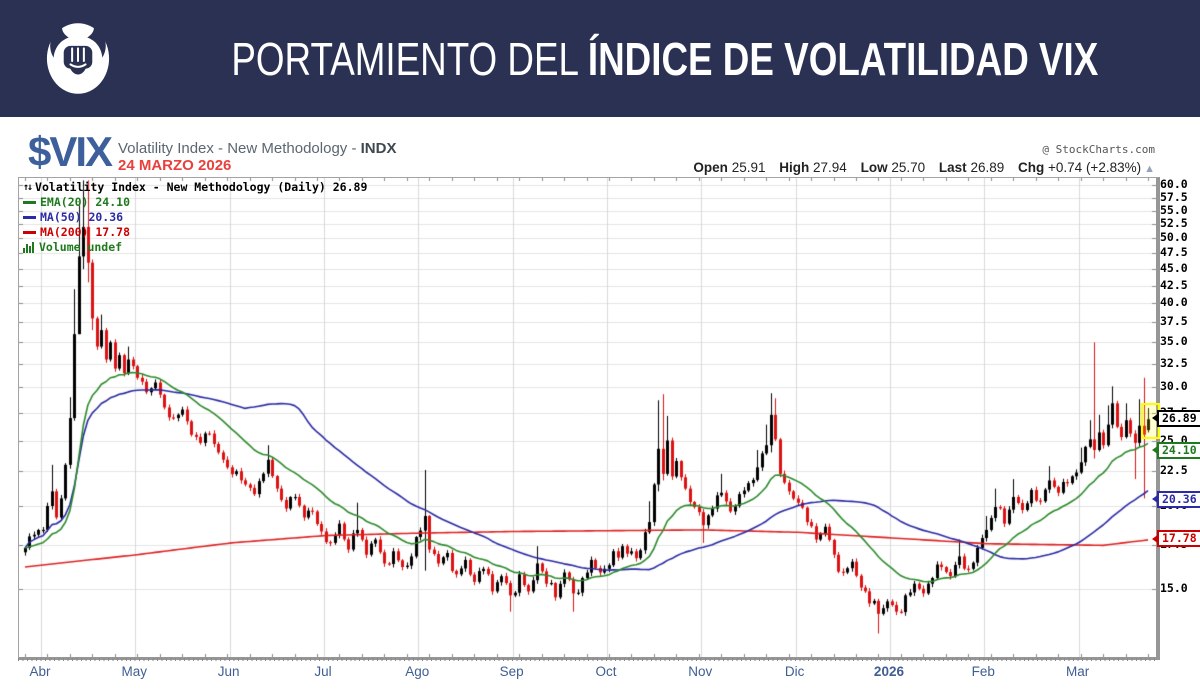 The image size is (1200, 693). Describe the element at coordinates (29, 232) in the screenshot. I see `ma200-swatch` at that location.